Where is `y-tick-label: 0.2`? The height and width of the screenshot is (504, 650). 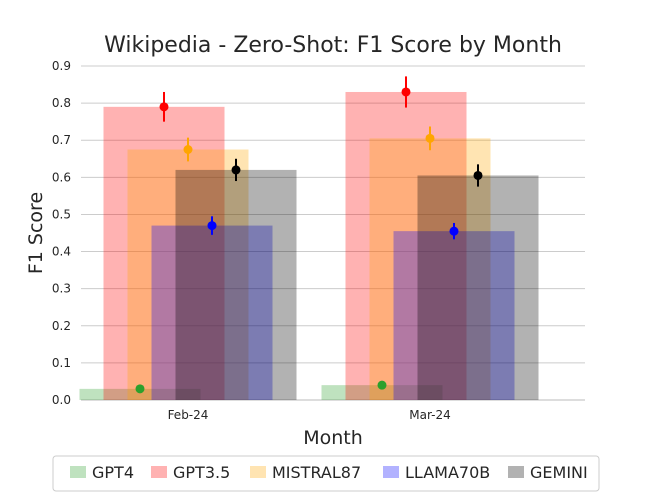
y-tick-label: 0.2 is located at coordinates (61, 326).